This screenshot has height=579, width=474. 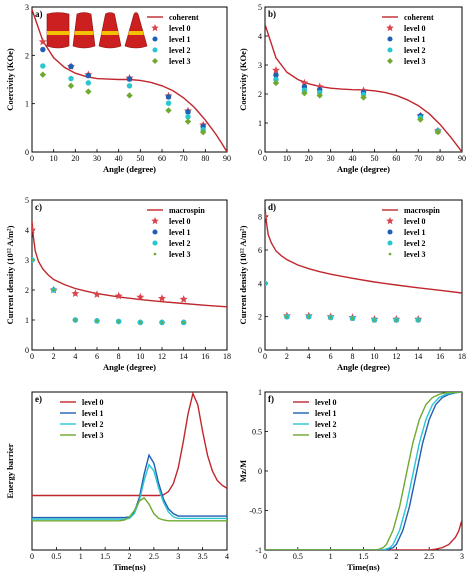 What do you see at coordinates (260, 94) in the screenshot?
I see `y-tick-label: 2` at bounding box center [260, 94].